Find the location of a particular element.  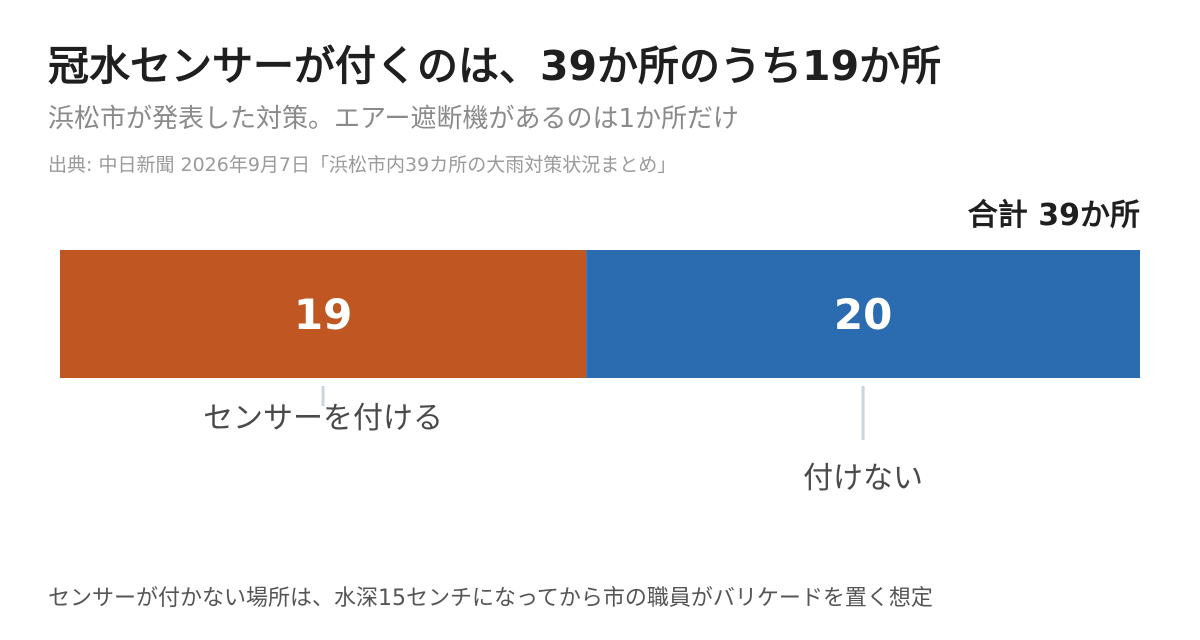

chart-subtitle: 浜松市が発表した対策。エアー遮断機があるのは1か所だけ is located at coordinates (393, 119).